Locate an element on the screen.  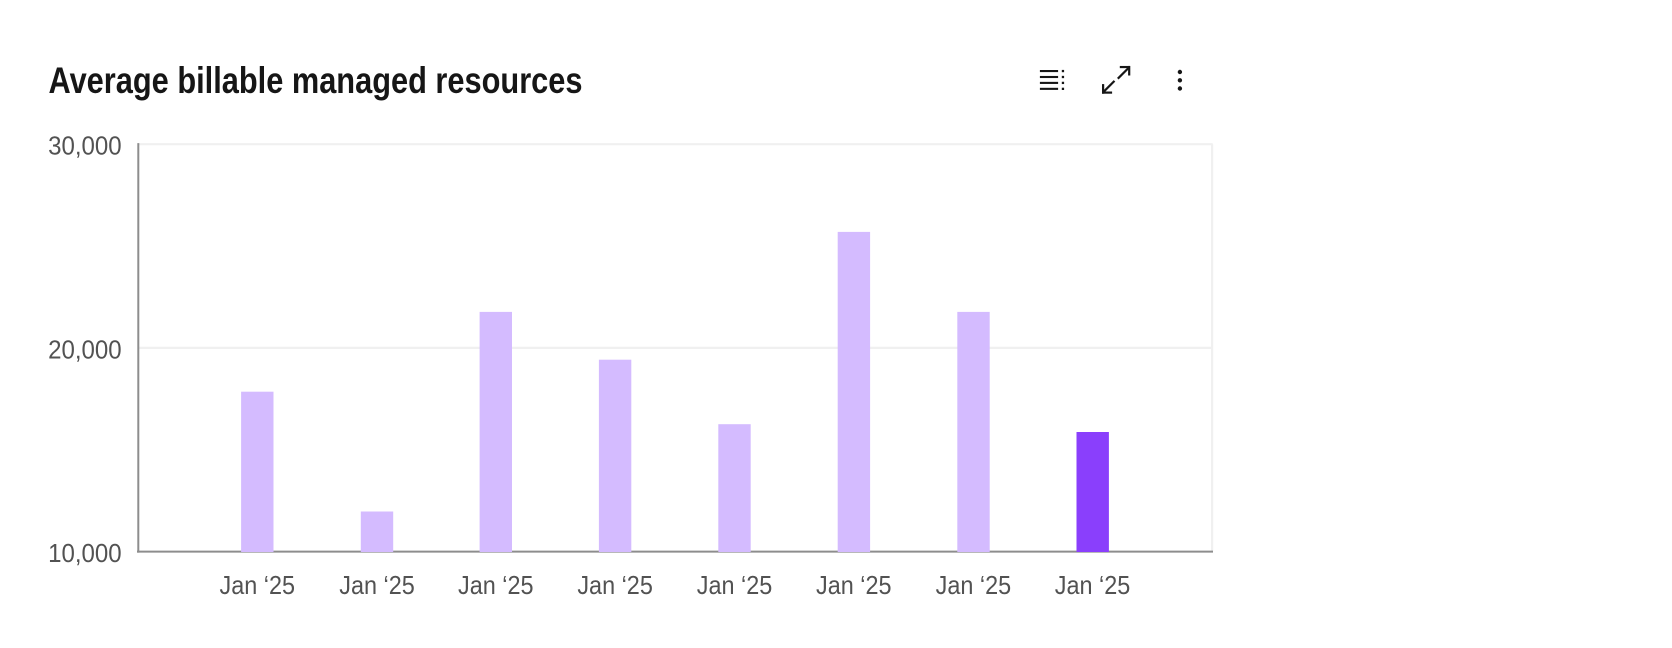
svg-text: 30,000 is located at coordinates (85, 146).